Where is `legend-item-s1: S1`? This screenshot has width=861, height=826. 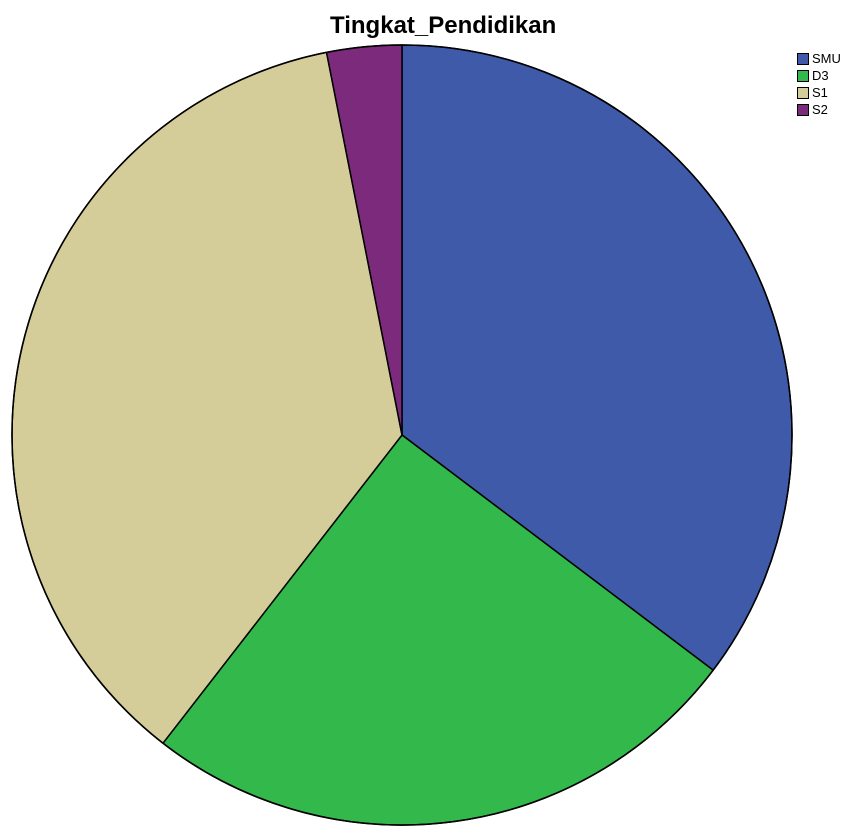 legend-item-s1: S1 is located at coordinates (827, 92).